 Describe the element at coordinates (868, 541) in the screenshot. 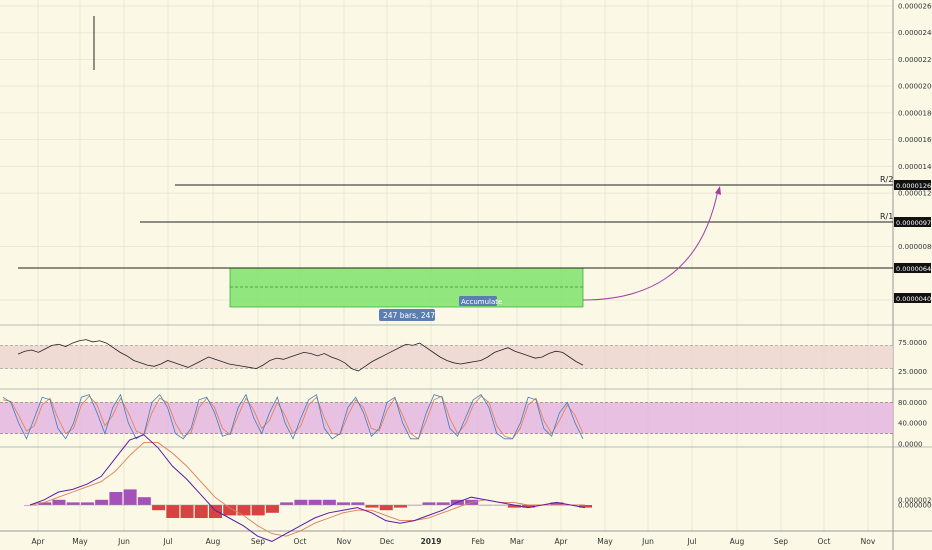

I see `month-label-19: Nov` at that location.